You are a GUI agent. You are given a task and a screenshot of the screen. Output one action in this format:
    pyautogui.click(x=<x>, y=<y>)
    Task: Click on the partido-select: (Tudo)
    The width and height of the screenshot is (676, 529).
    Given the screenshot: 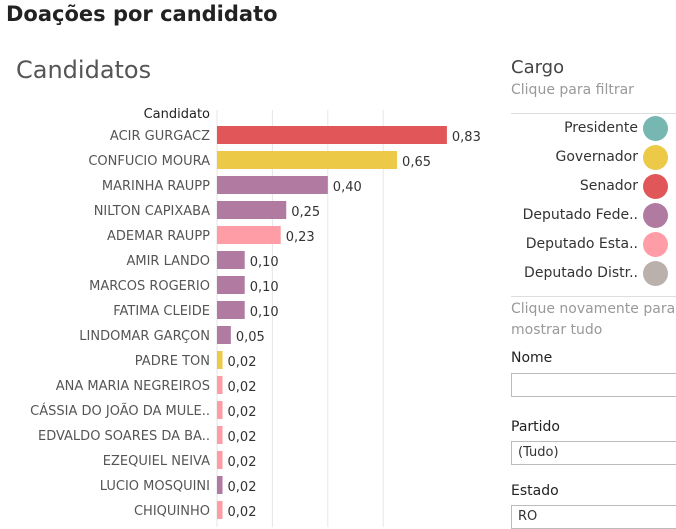 What is the action you would take?
    pyautogui.click(x=593, y=453)
    